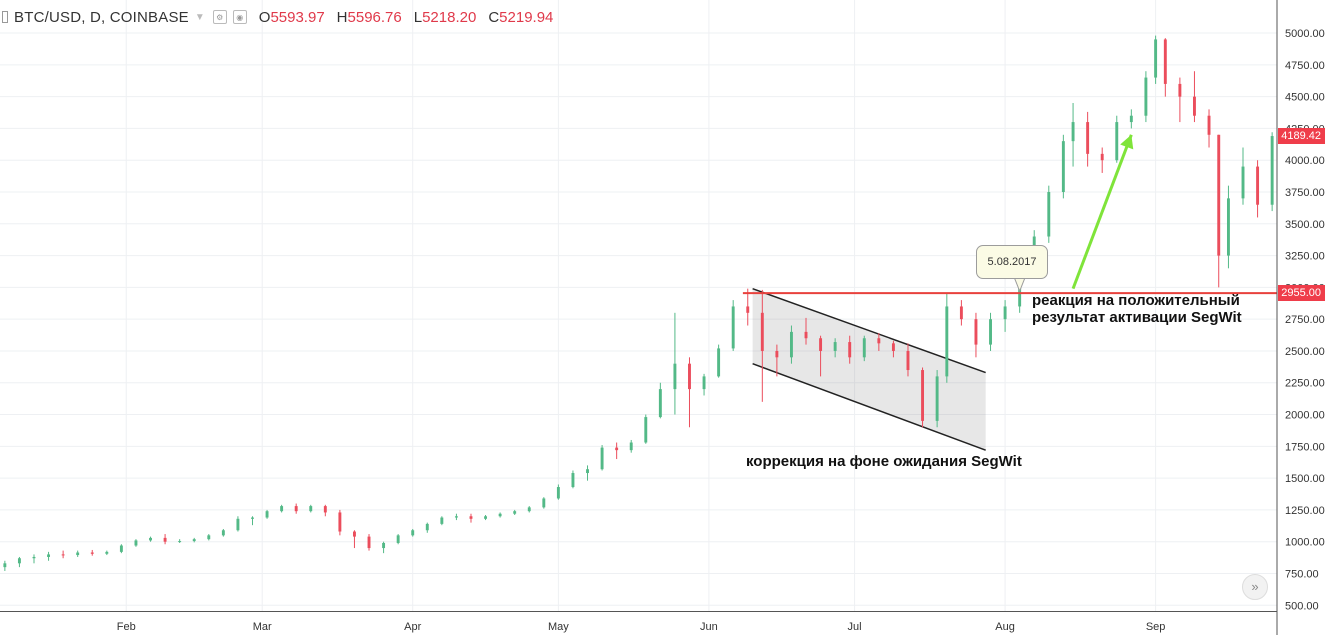  What do you see at coordinates (1137, 317) in the screenshot?
I see `annotation-reaction-line2: результат активации SegWit` at bounding box center [1137, 317].